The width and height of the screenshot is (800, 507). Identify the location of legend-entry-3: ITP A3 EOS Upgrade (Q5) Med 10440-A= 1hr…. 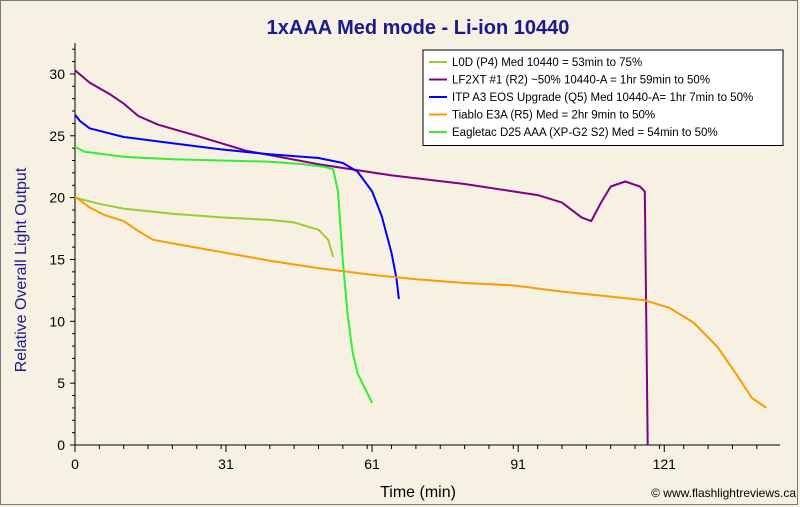
(602, 98).